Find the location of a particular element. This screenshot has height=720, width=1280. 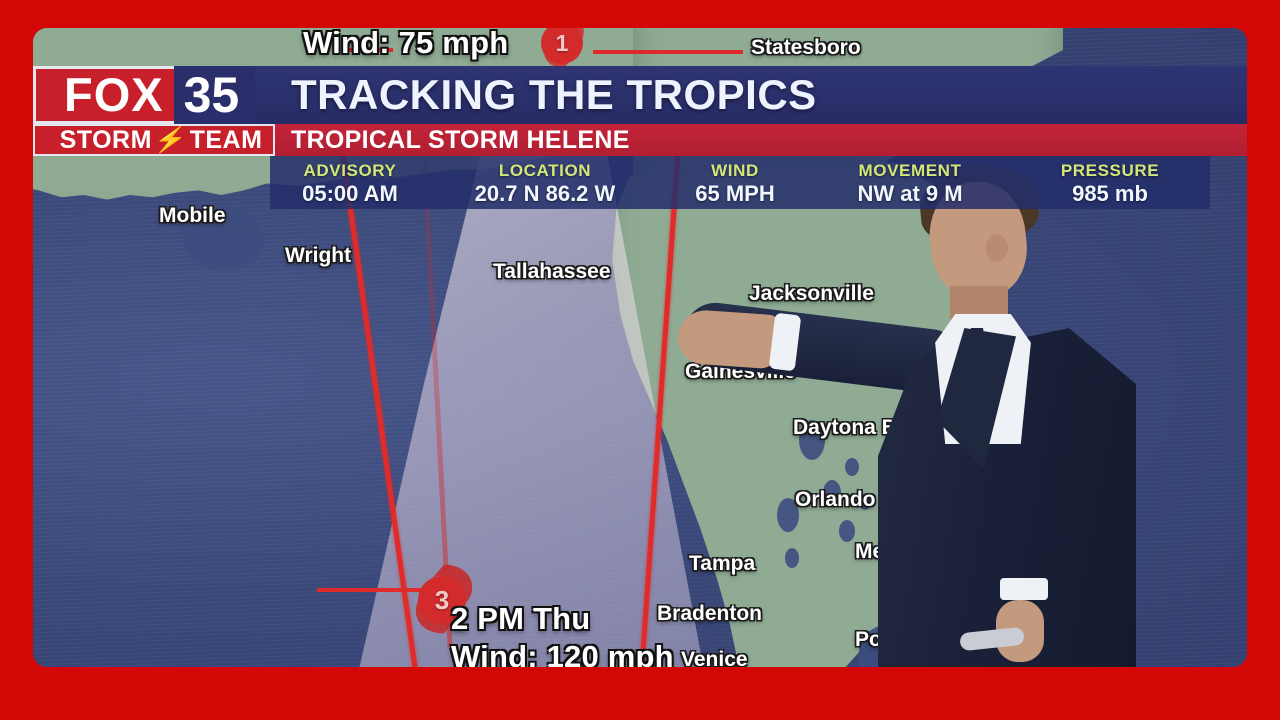

storm-category-label: 1 is located at coordinates (562, 42).